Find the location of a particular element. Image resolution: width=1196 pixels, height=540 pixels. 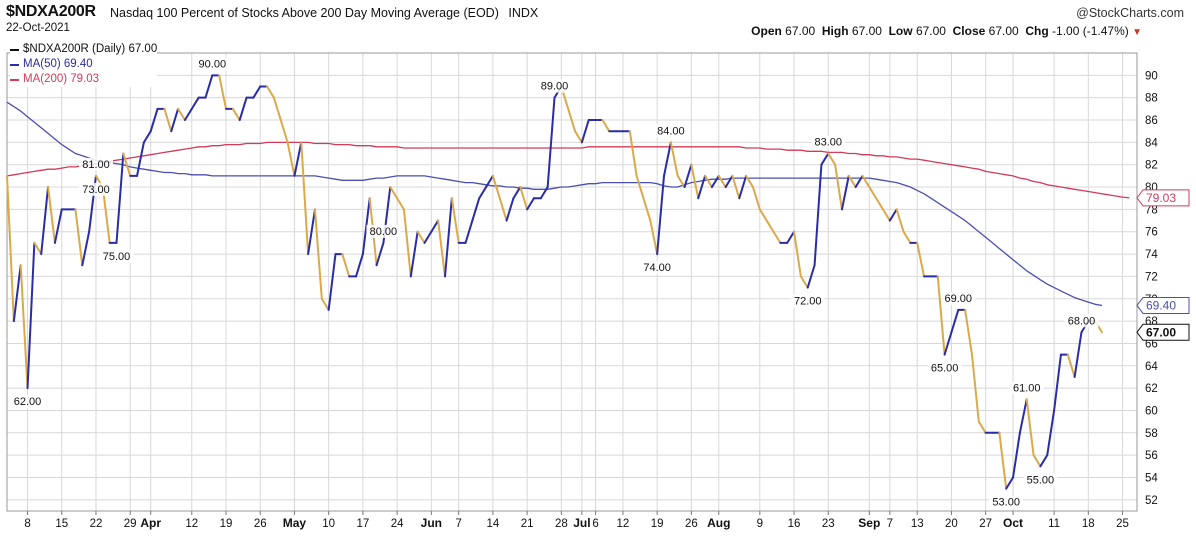

ma200-path is located at coordinates (568, 170).